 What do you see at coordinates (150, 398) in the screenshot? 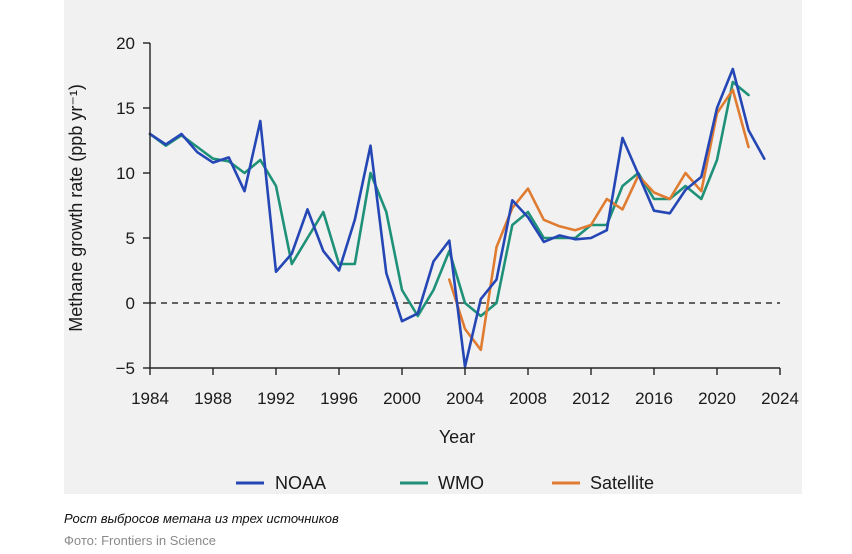
I see `x-tick-label: 1984` at bounding box center [150, 398].